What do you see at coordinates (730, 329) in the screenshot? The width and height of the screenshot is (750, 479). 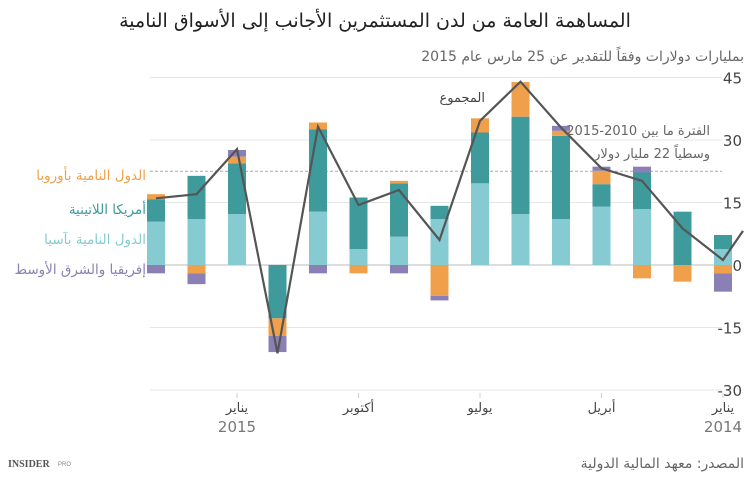 I see `y-tick-label: -15` at bounding box center [730, 329].